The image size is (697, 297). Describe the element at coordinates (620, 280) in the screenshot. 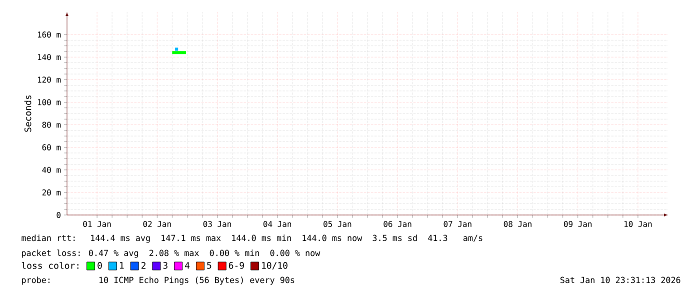

I see `text: Sat Jan 10 23:31:13 2026` at that location.